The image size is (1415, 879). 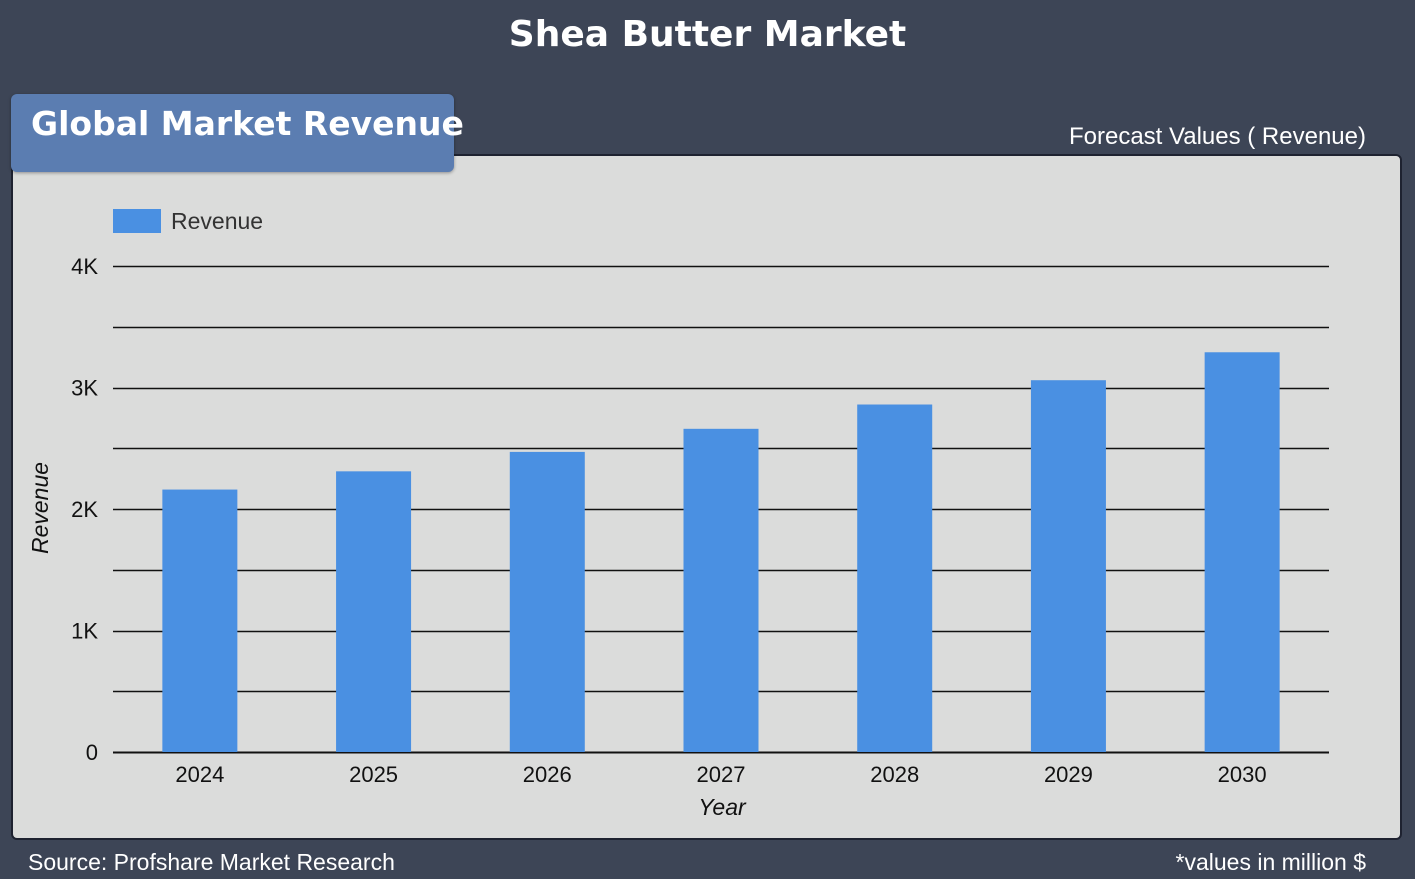 What do you see at coordinates (1242, 774) in the screenshot?
I see `x-tick-label: 2030` at bounding box center [1242, 774].